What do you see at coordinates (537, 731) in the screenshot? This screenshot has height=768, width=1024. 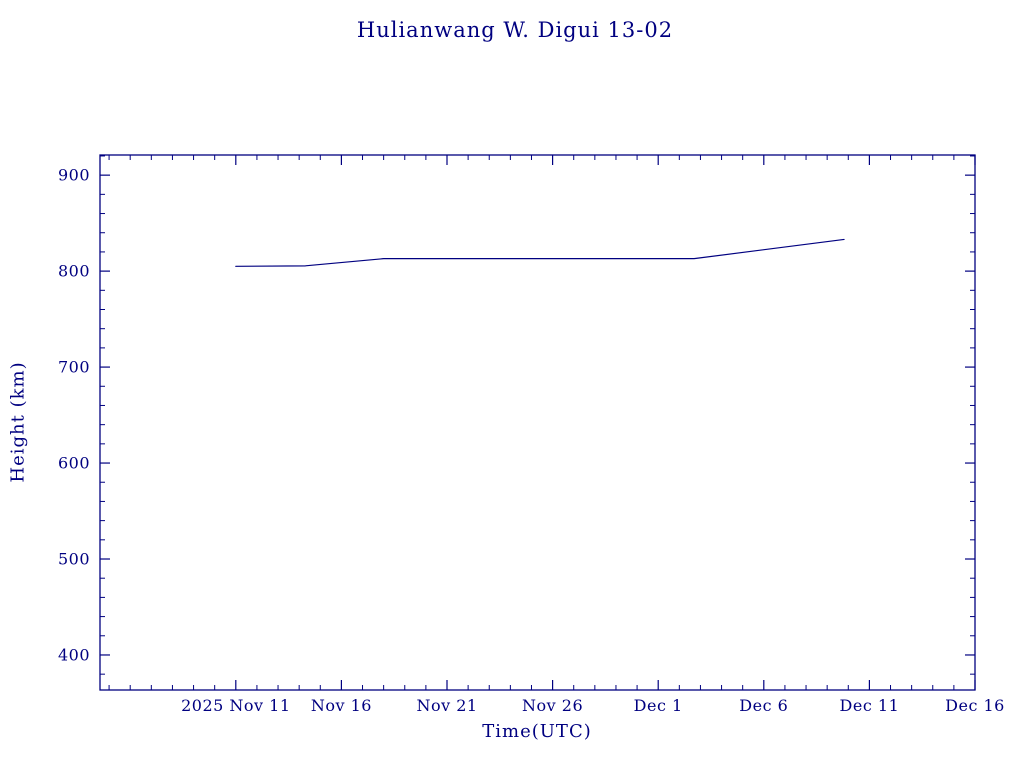 I see `x-axis-label: Time(UTC)` at bounding box center [537, 731].